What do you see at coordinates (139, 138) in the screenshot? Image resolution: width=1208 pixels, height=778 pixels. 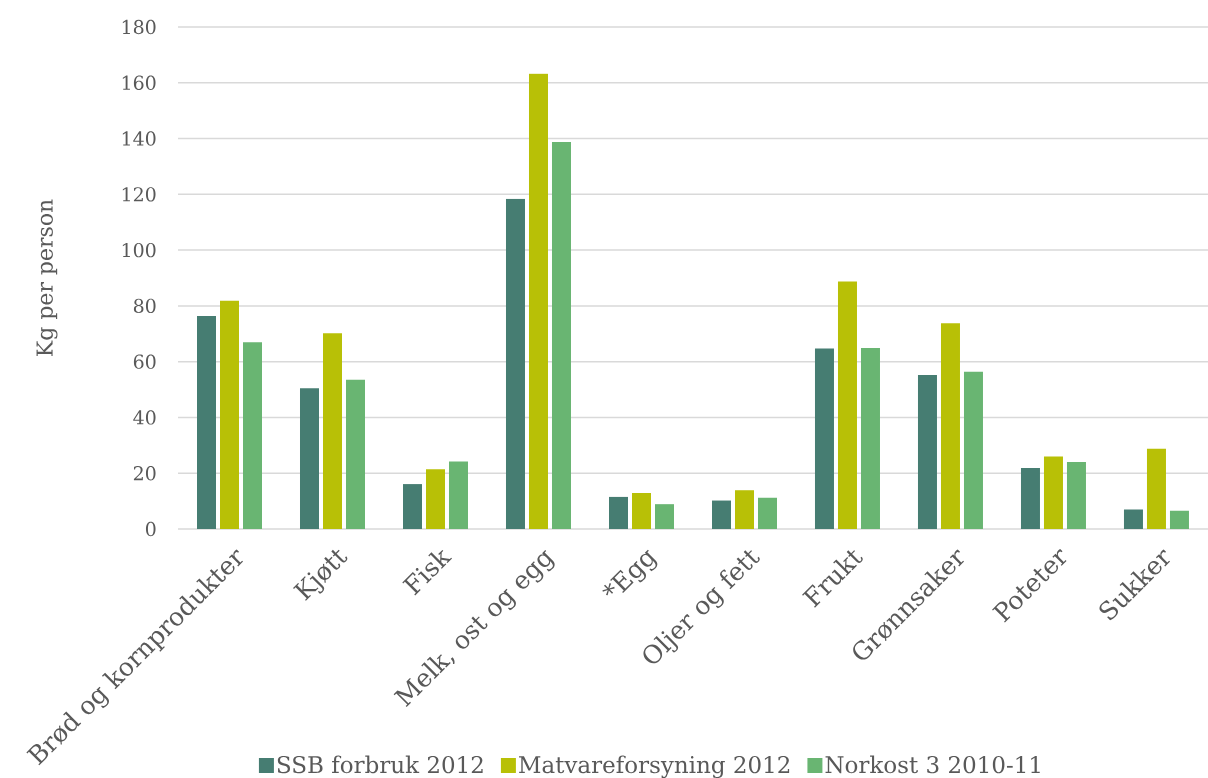 I see `y-tick-label: 140` at bounding box center [139, 138].